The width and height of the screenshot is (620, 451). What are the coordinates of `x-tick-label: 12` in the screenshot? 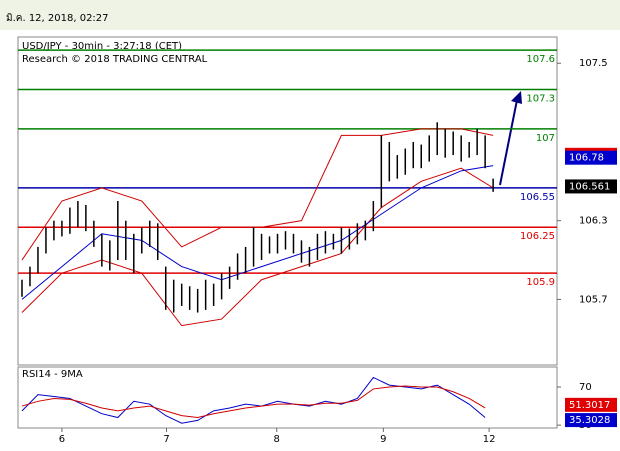 It's located at (489, 439).